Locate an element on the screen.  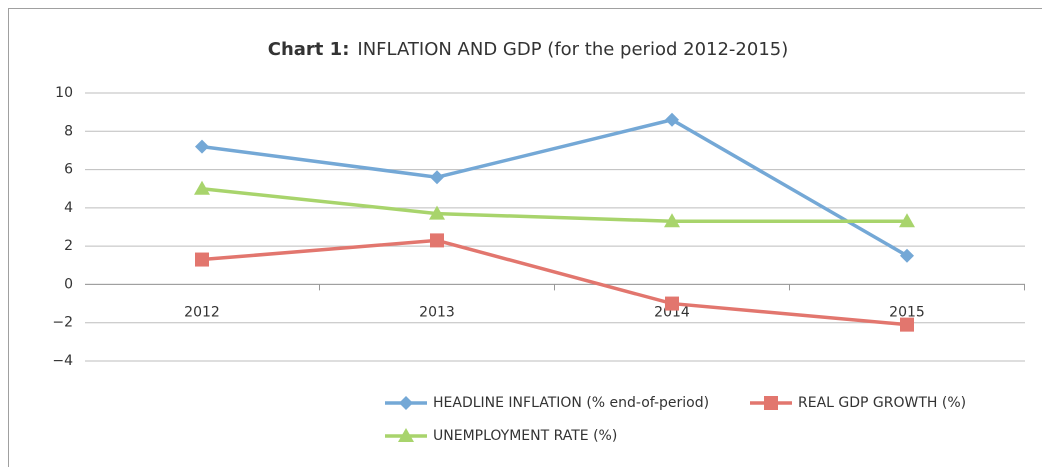
y-tick-label: 6 is located at coordinates (68, 170).